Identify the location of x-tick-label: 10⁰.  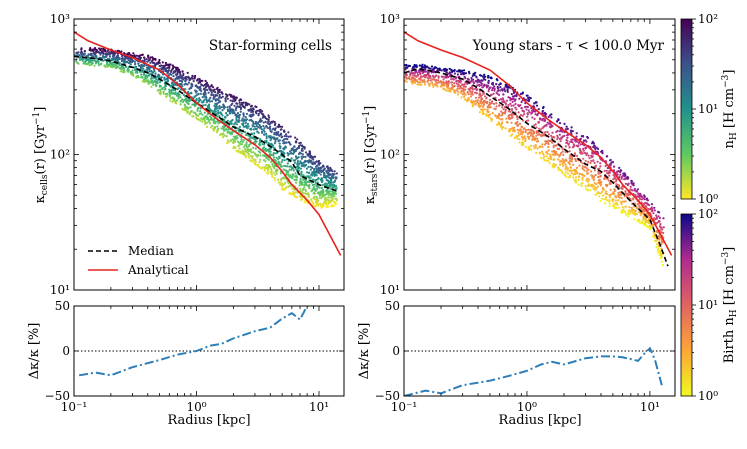
(527, 407).